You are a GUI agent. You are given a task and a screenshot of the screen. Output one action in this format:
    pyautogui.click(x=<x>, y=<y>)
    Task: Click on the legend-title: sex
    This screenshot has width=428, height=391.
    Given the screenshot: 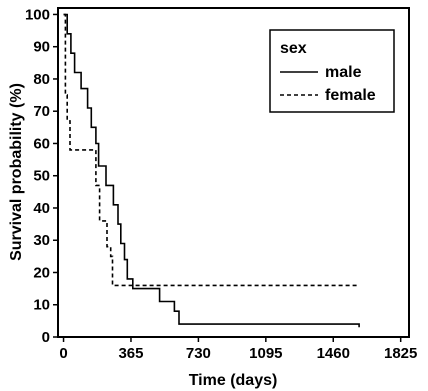 What is the action you would take?
    pyautogui.click(x=293, y=48)
    